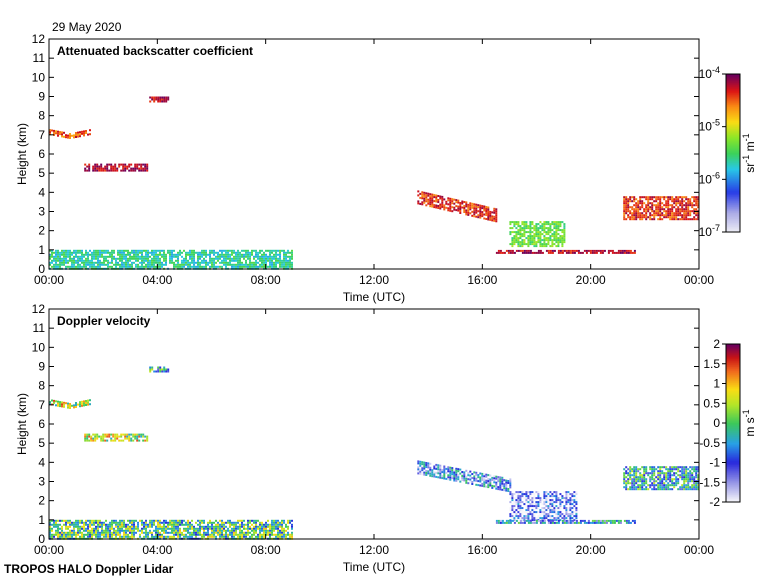  I want to click on y-tick-label: 0, so click(41, 269).